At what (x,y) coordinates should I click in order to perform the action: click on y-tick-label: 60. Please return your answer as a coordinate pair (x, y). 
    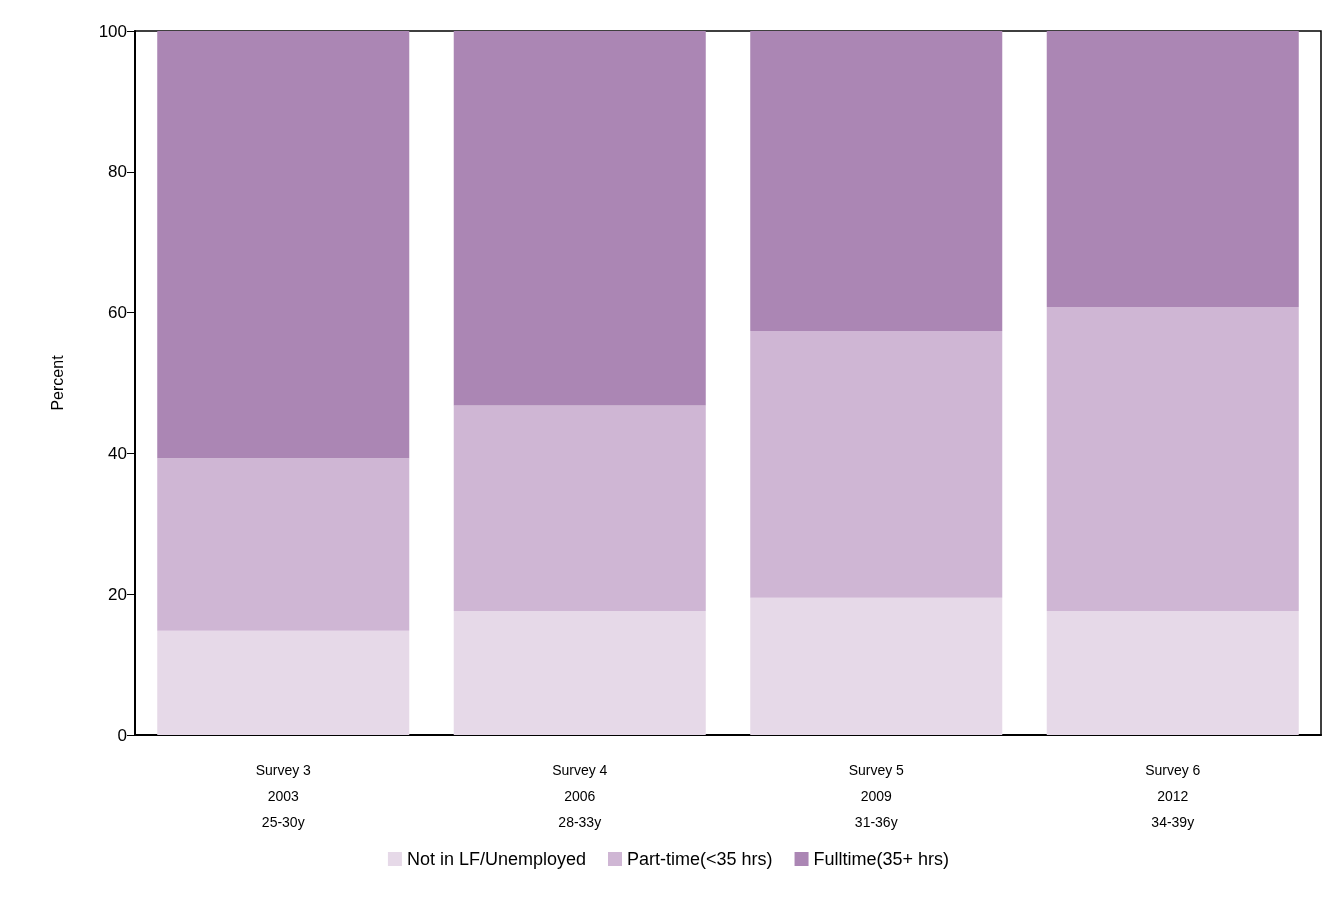
    Looking at the image, I should click on (117, 313).